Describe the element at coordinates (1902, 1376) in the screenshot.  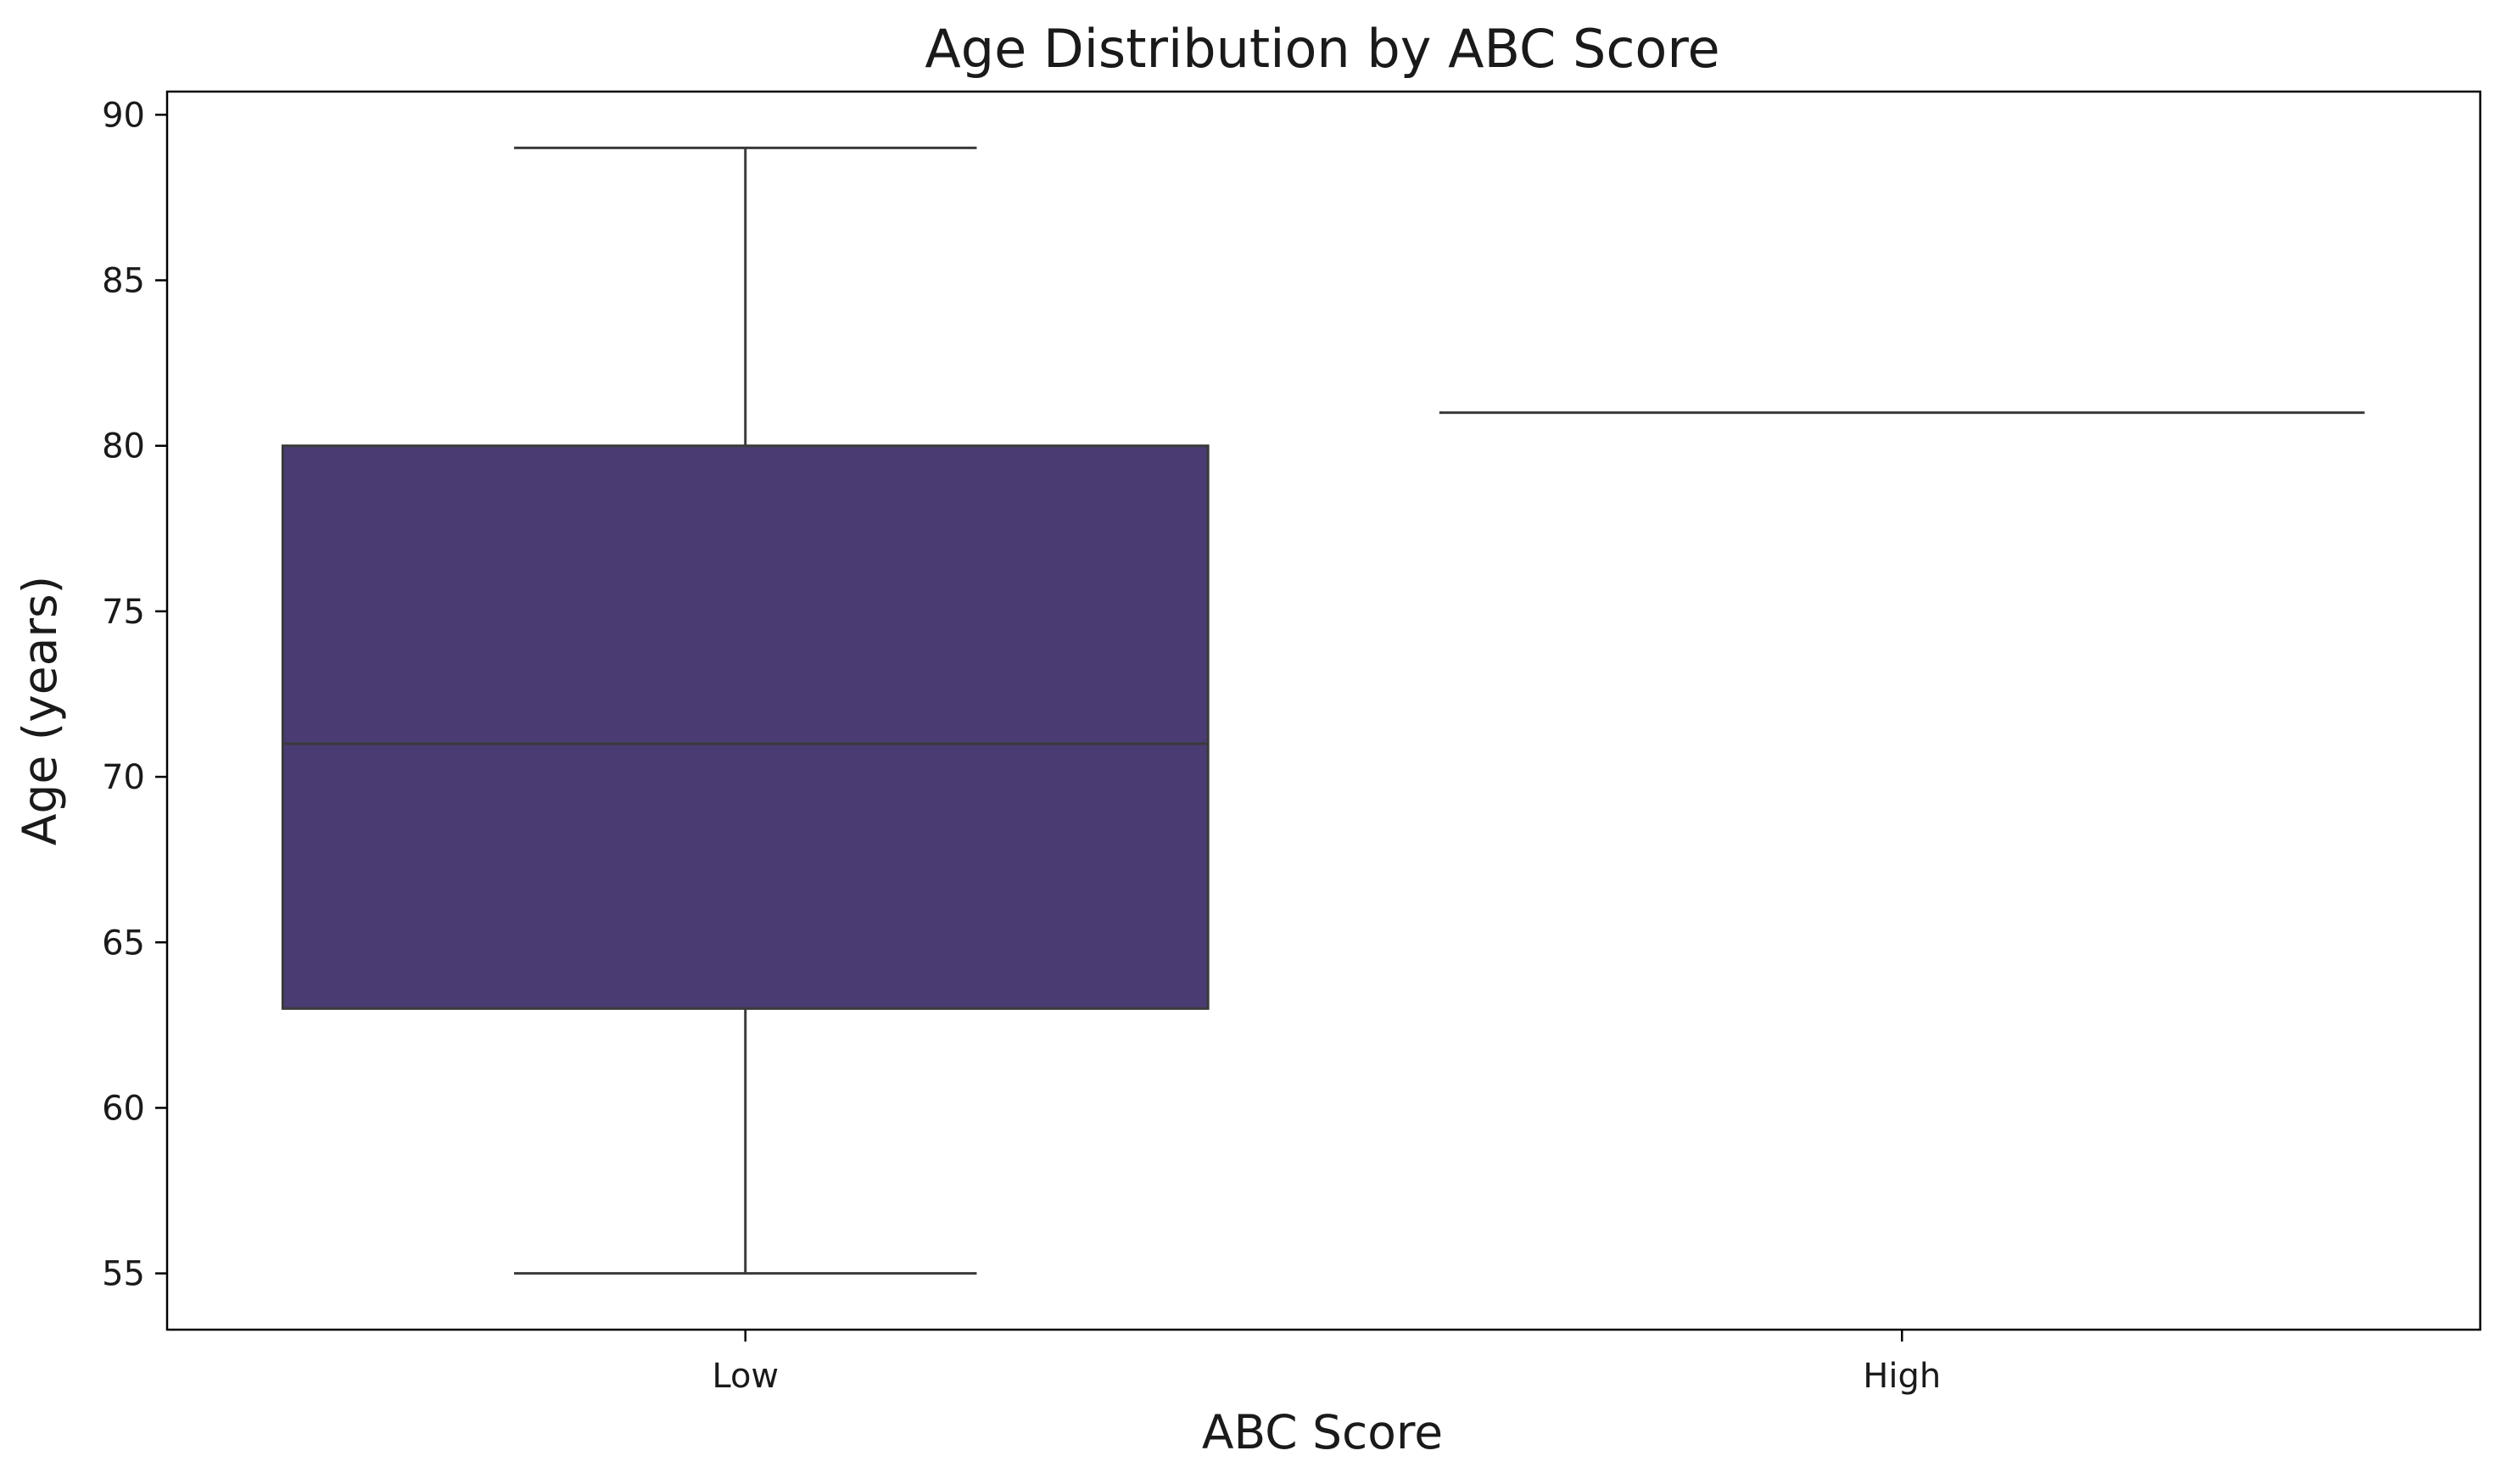
I see `x-tick-label: High` at that location.